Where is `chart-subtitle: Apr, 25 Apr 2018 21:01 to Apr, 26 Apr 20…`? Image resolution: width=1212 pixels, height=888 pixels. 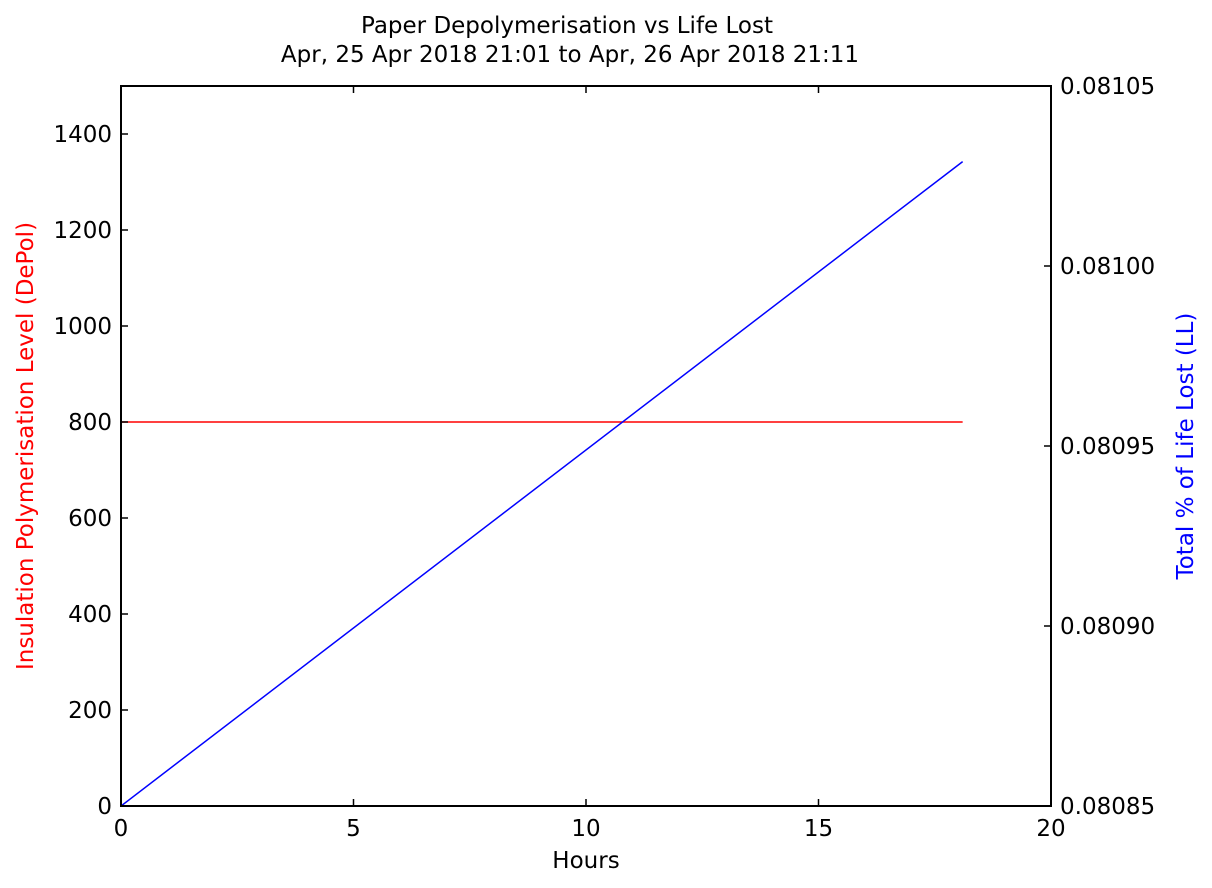
chart-subtitle: Apr, 25 Apr 2018 21:01 to Apr, 26 Apr 20… is located at coordinates (570, 55).